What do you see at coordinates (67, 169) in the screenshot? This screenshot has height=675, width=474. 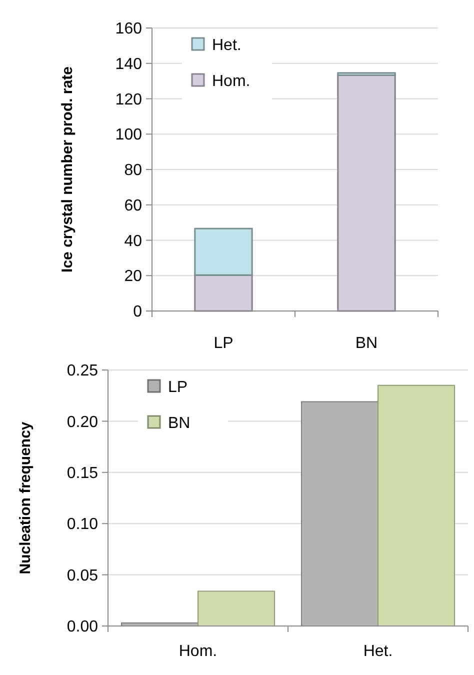 I see `y-axis-title: Ice crystal number prod. rate` at bounding box center [67, 169].